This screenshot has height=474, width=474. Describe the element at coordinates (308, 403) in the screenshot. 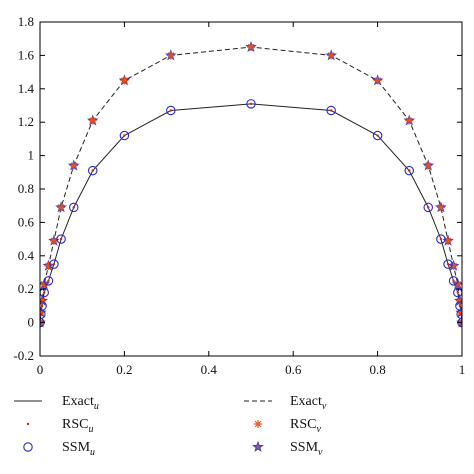

I see `legend-label: Exactv` at that location.